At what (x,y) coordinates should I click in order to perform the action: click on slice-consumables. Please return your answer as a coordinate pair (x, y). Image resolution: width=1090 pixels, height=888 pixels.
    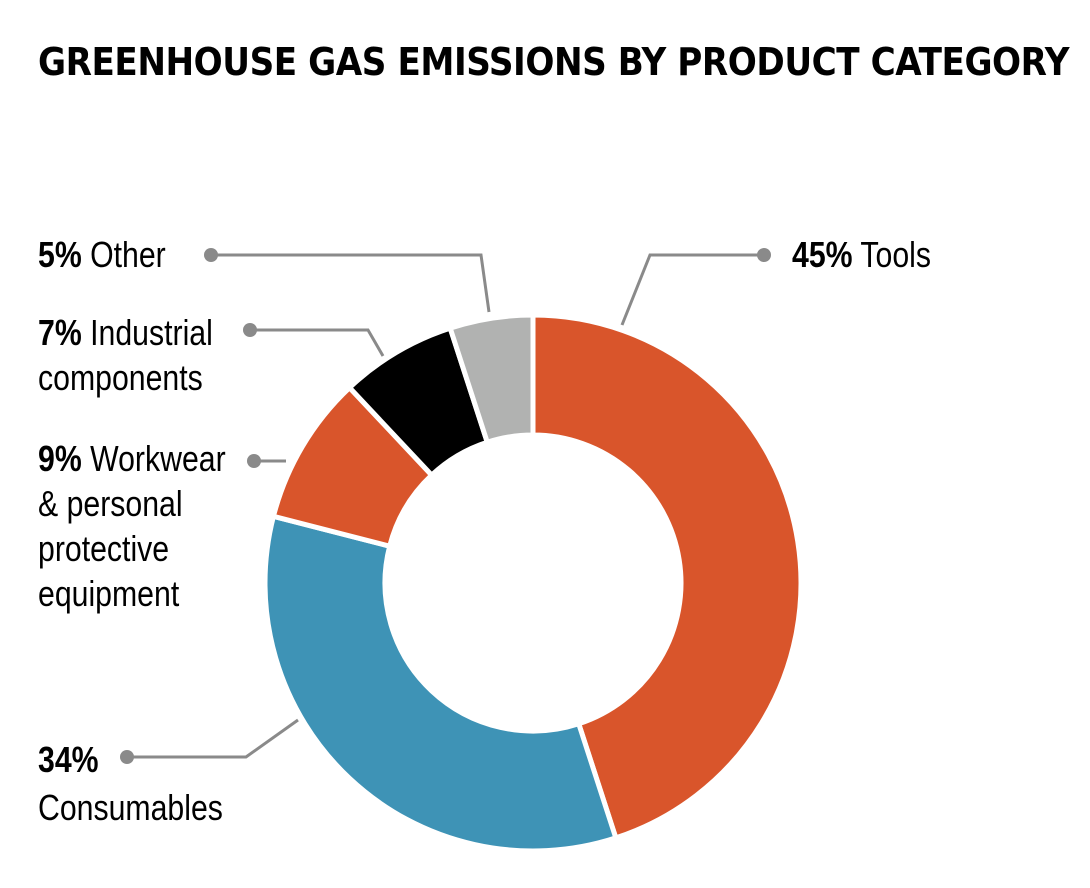
    Looking at the image, I should click on (440, 683).